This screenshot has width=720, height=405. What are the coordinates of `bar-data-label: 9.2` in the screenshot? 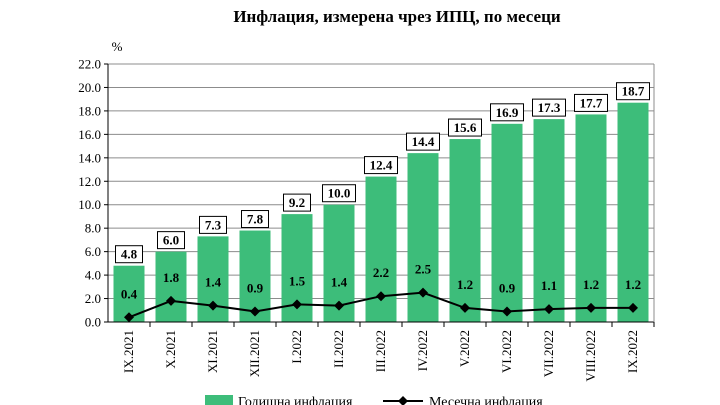 It's located at (297, 202).